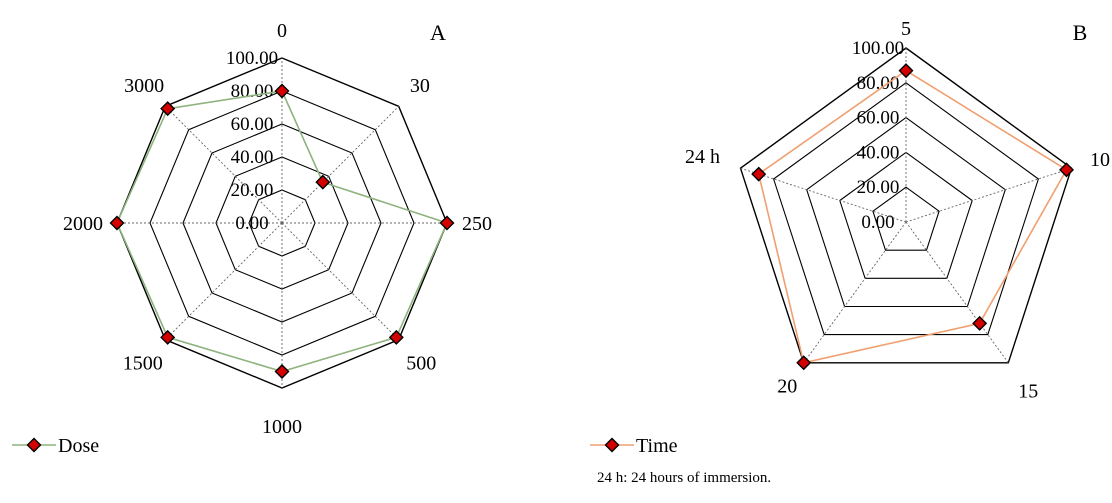 The image size is (1112, 503). Describe the element at coordinates (83, 224) in the screenshot. I see `category-label: 2000` at that location.